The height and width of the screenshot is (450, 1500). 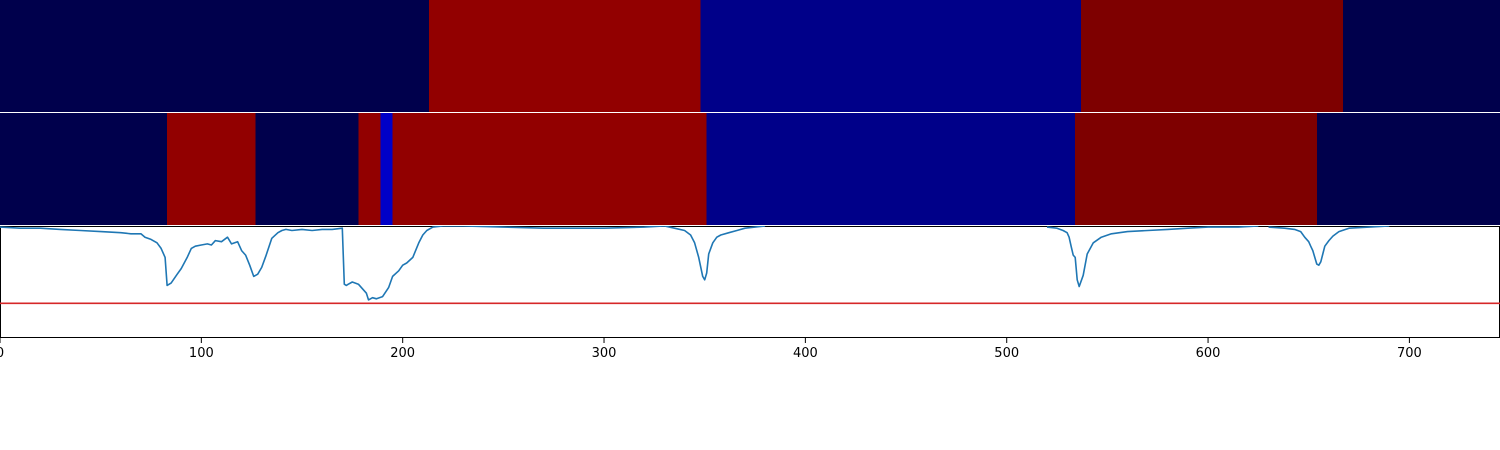 I want to click on x-tick-label: 700, so click(x=1409, y=353).